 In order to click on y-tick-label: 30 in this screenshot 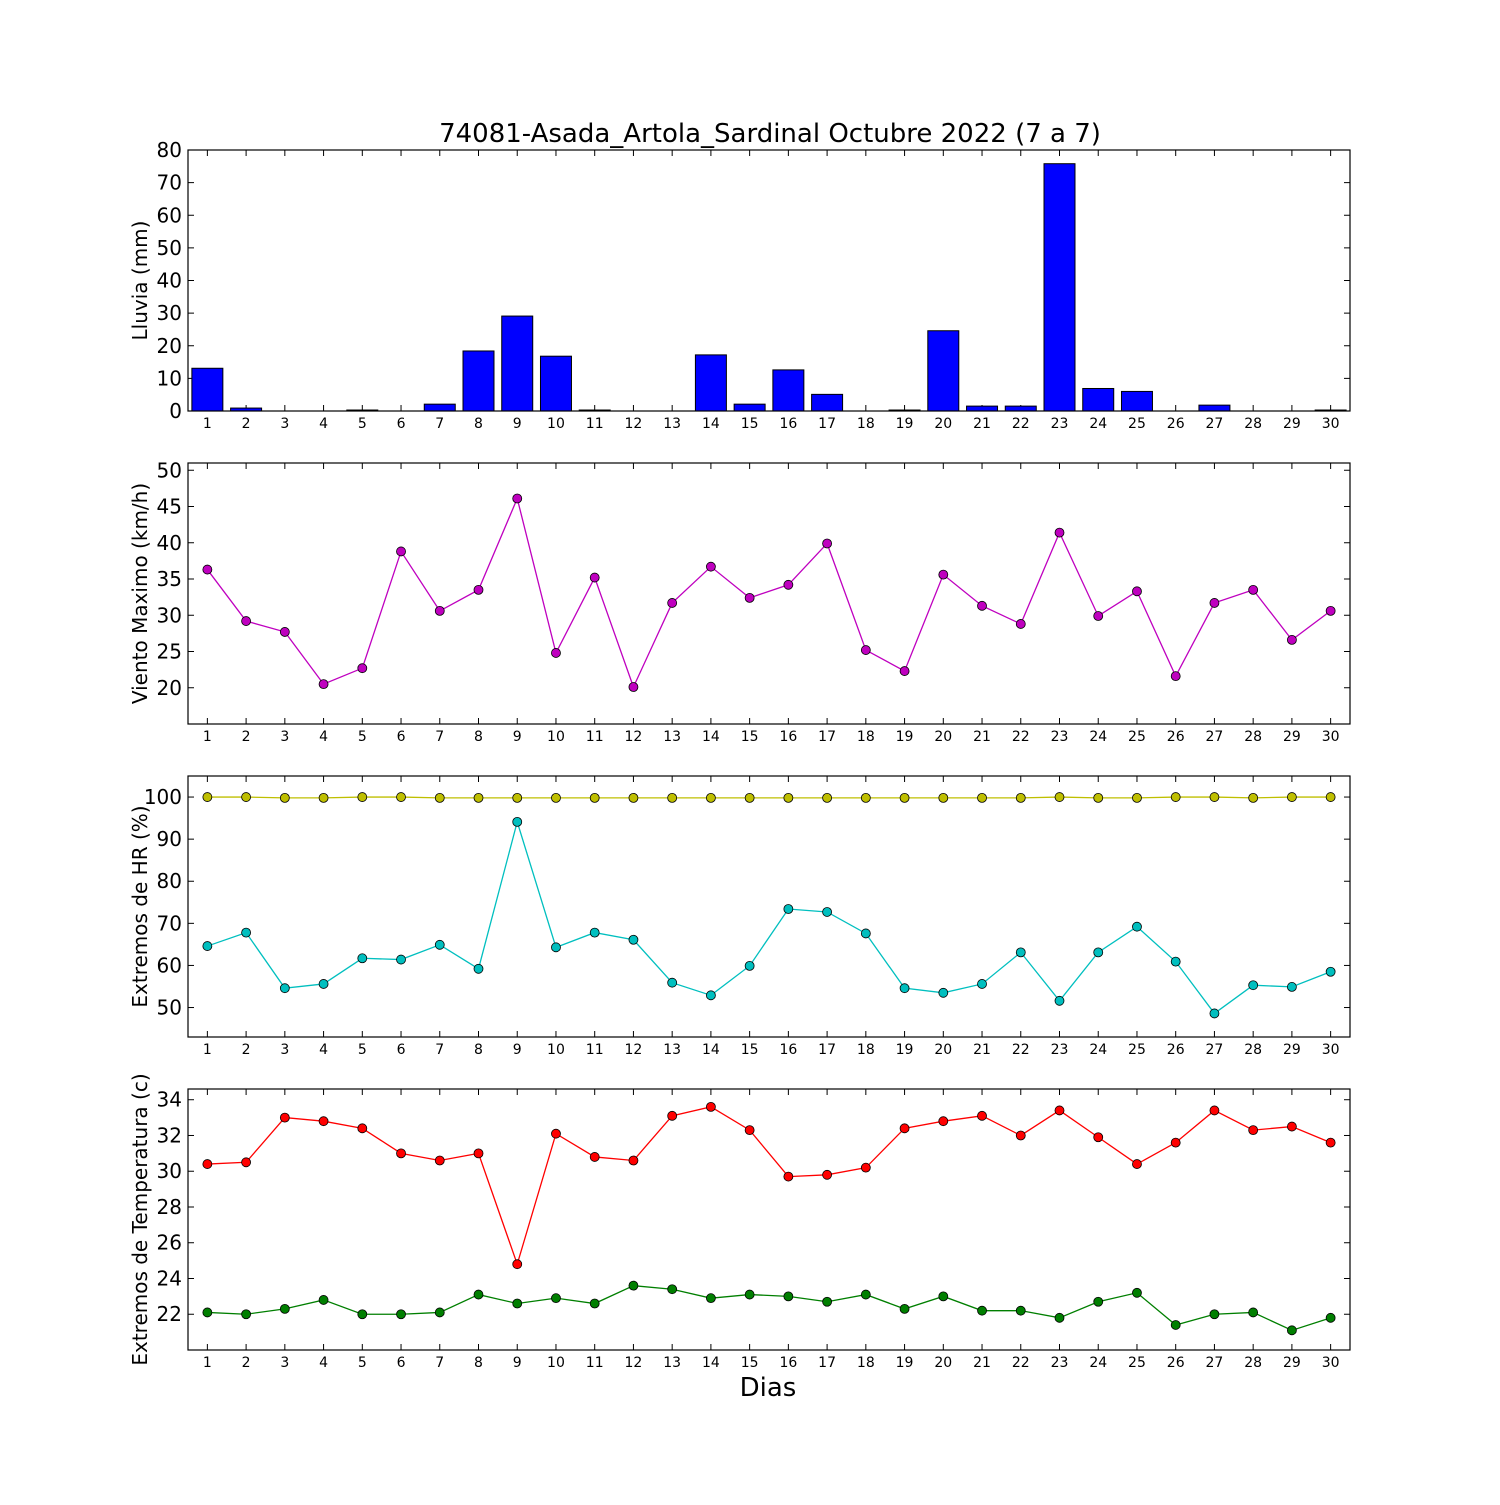, I will do `click(169, 313)`.